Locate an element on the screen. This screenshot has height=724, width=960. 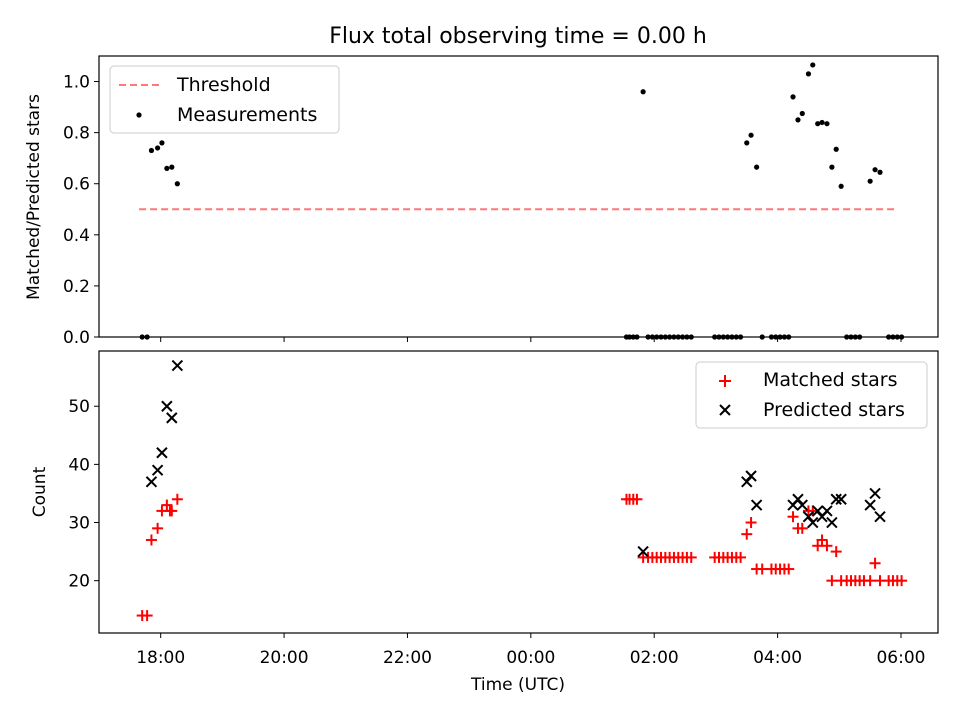
x-tick-label: 18:00 is located at coordinates (160, 658).